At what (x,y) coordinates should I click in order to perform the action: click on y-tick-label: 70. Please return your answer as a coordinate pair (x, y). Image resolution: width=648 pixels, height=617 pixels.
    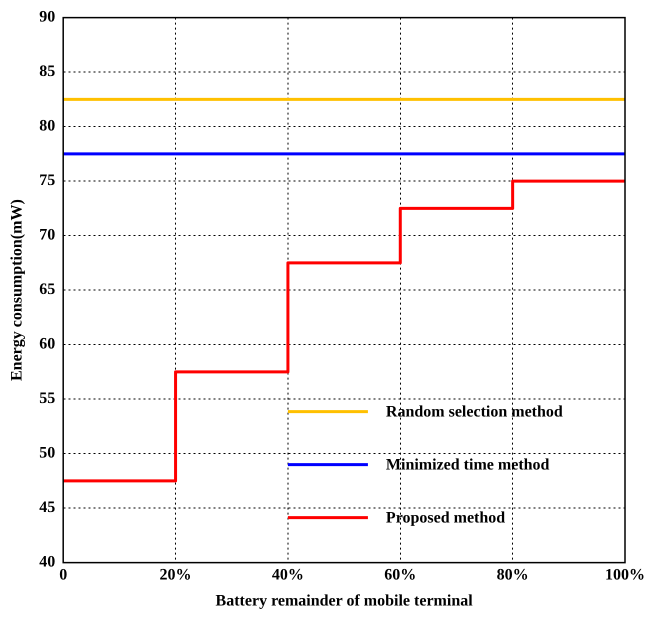
    Looking at the image, I should click on (47, 235).